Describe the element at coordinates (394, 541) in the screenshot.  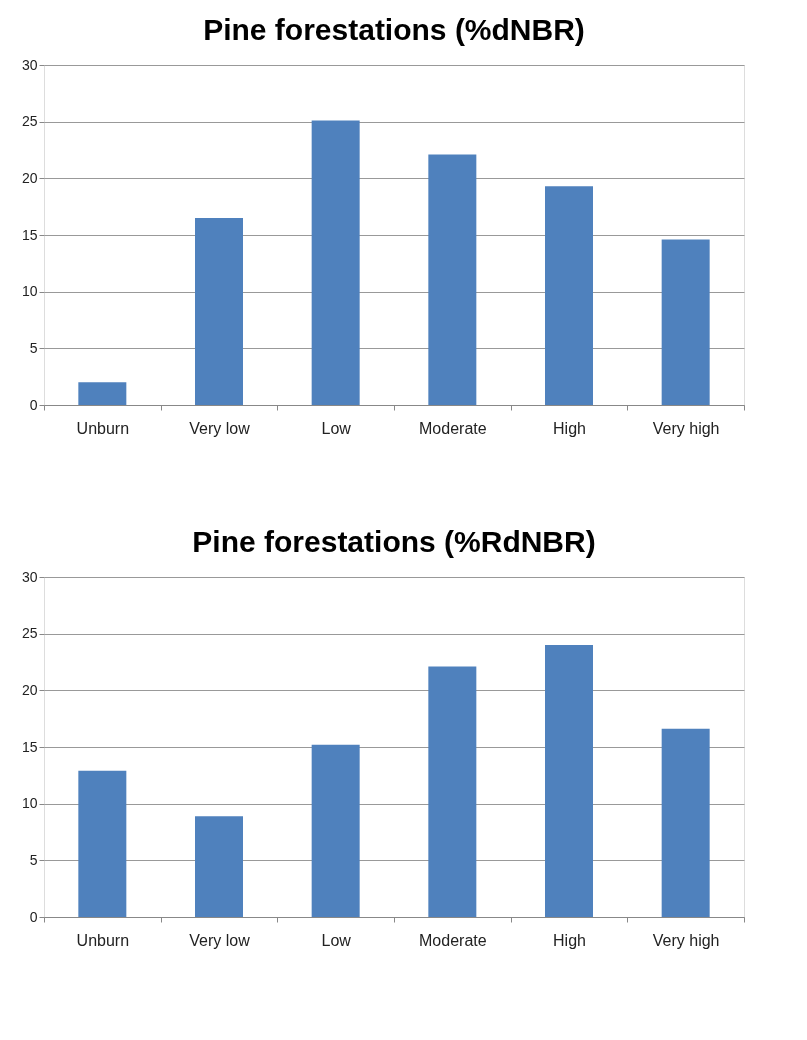
I see `chart-title: Pine forestations (%RdNBR)` at that location.